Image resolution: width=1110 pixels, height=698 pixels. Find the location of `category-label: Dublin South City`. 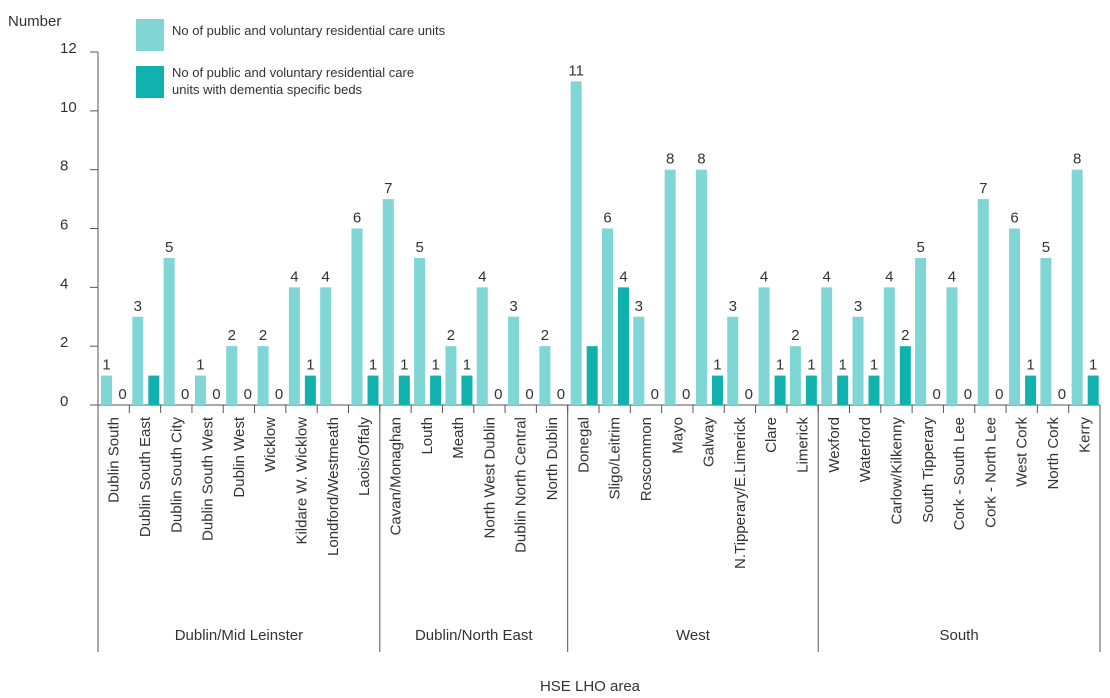

category-label: Dublin South City is located at coordinates (176, 475).